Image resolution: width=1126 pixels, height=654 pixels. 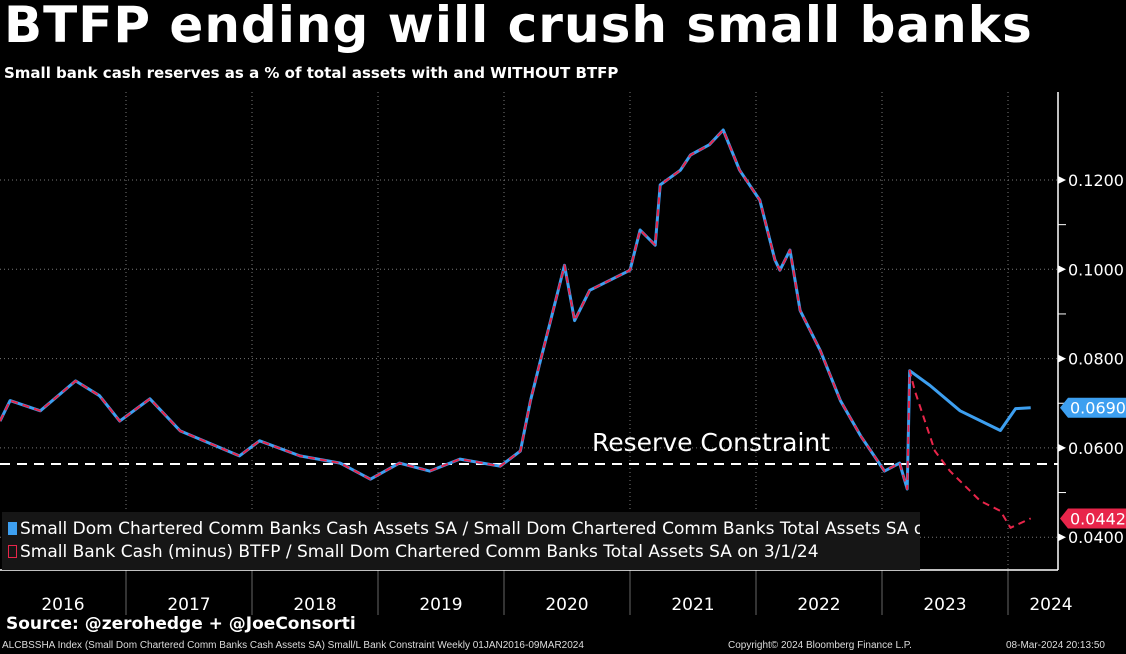 I want to click on last-value-badge: 0.0442, so click(x=1093, y=518).